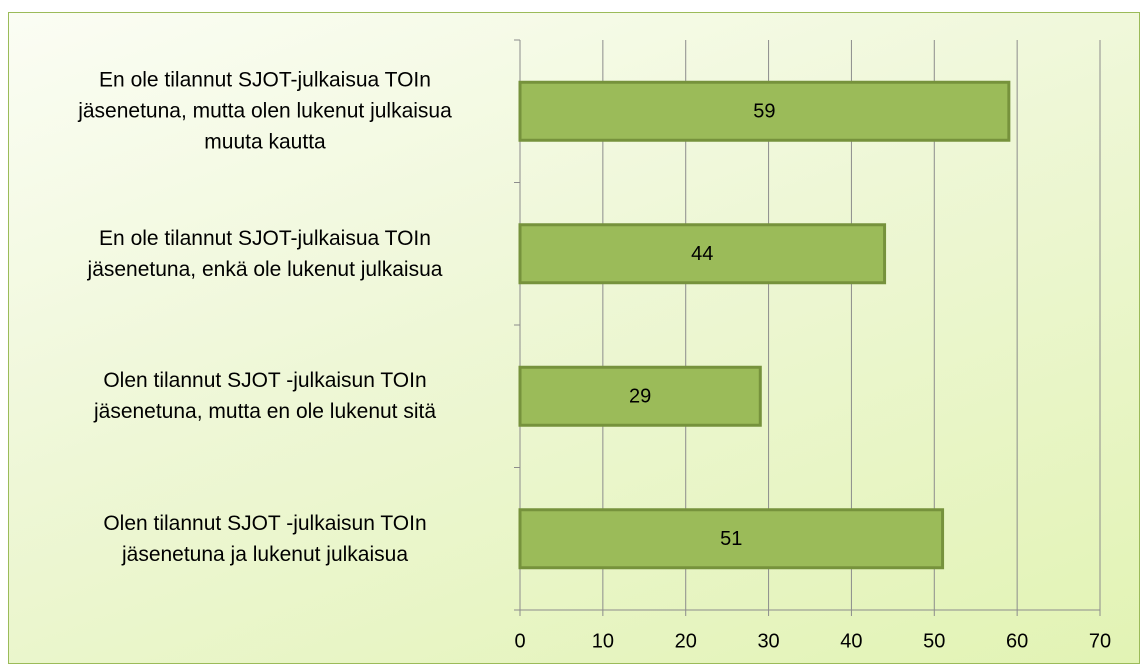  Describe the element at coordinates (1017, 641) in the screenshot. I see `x-tick-label: 60` at that location.